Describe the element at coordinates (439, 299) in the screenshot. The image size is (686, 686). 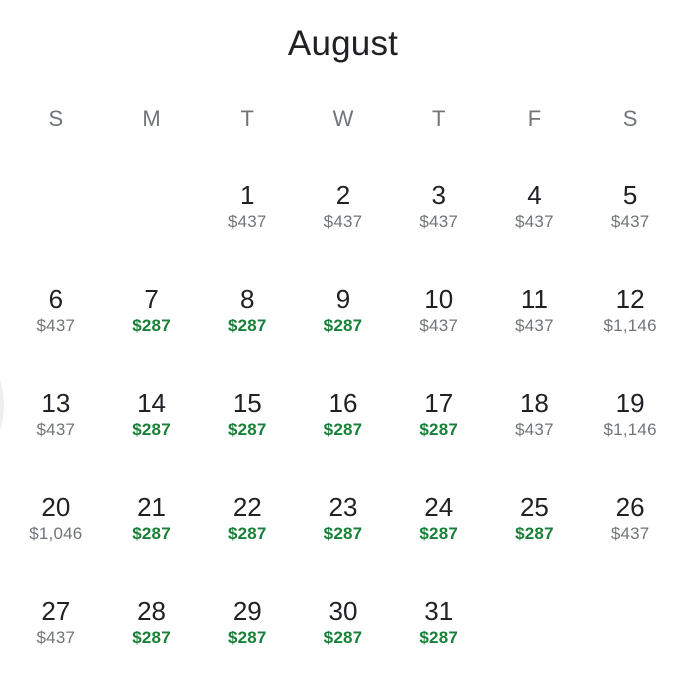
I see `day-number: 10` at that location.